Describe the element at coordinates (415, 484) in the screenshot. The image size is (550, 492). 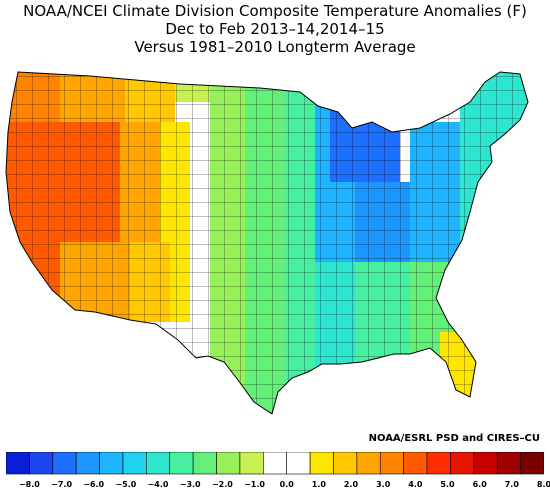
I see `colorbar-tick-label: 4.0` at that location.